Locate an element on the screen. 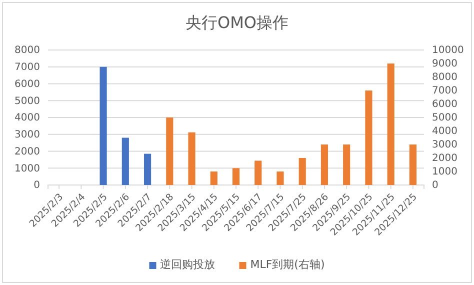 The width and height of the screenshot is (474, 285). y2-tick-label: 10000 is located at coordinates (448, 50).